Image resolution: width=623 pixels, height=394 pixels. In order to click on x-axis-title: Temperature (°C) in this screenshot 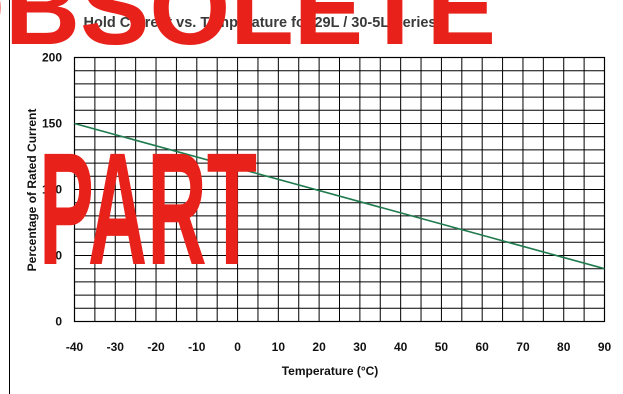, I will do `click(330, 371)`.